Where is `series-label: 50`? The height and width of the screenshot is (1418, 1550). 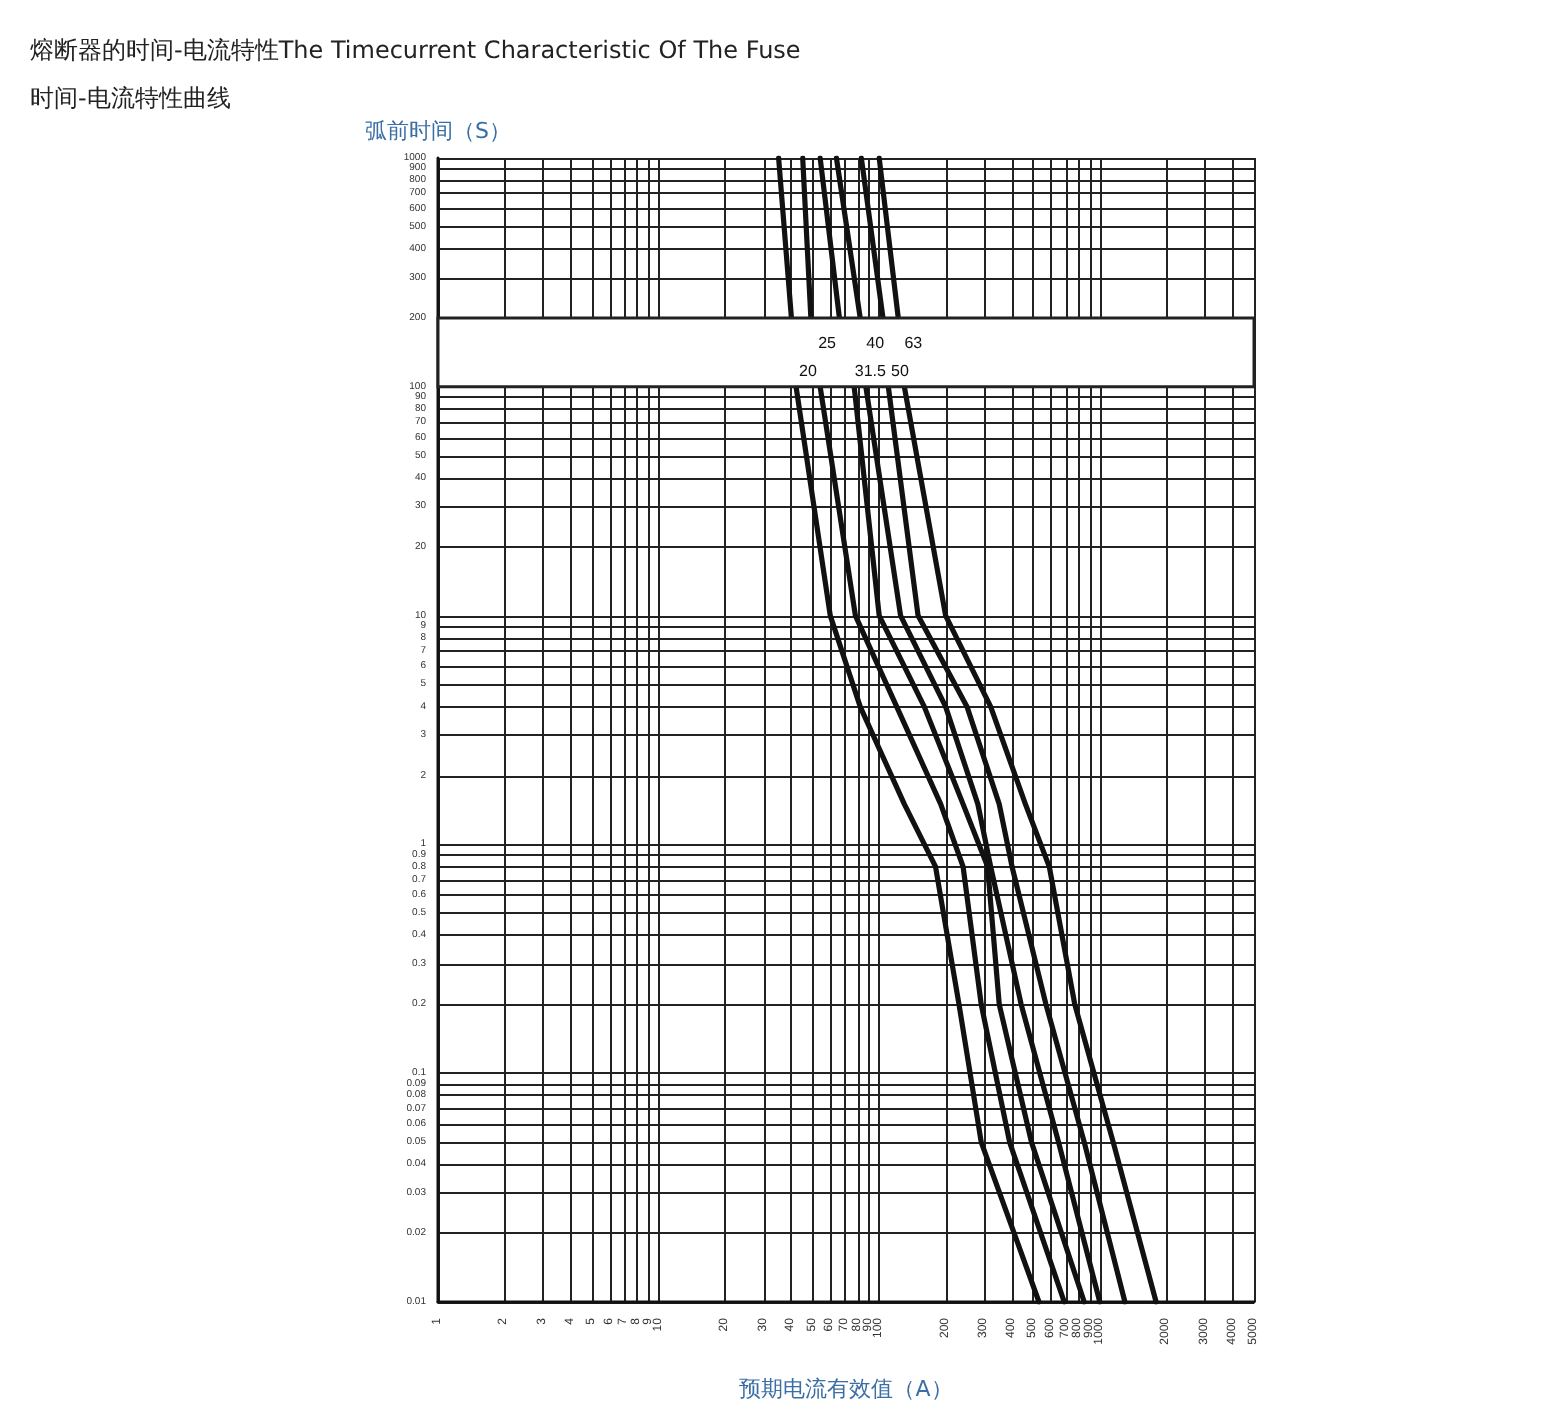 series-label: 50 is located at coordinates (900, 370).